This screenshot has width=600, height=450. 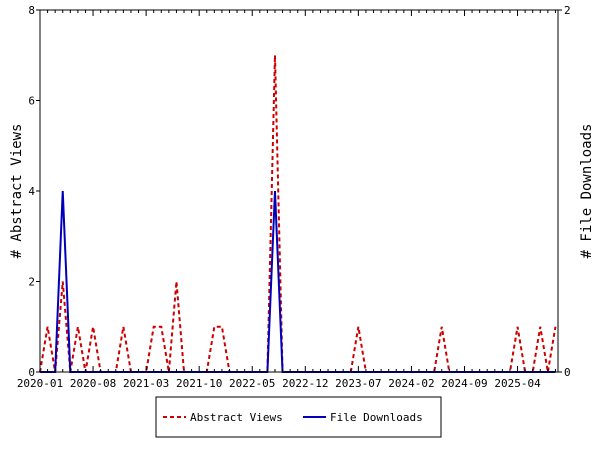 I want to click on y2-axis-label: # File Downloads, so click(x=587, y=191).